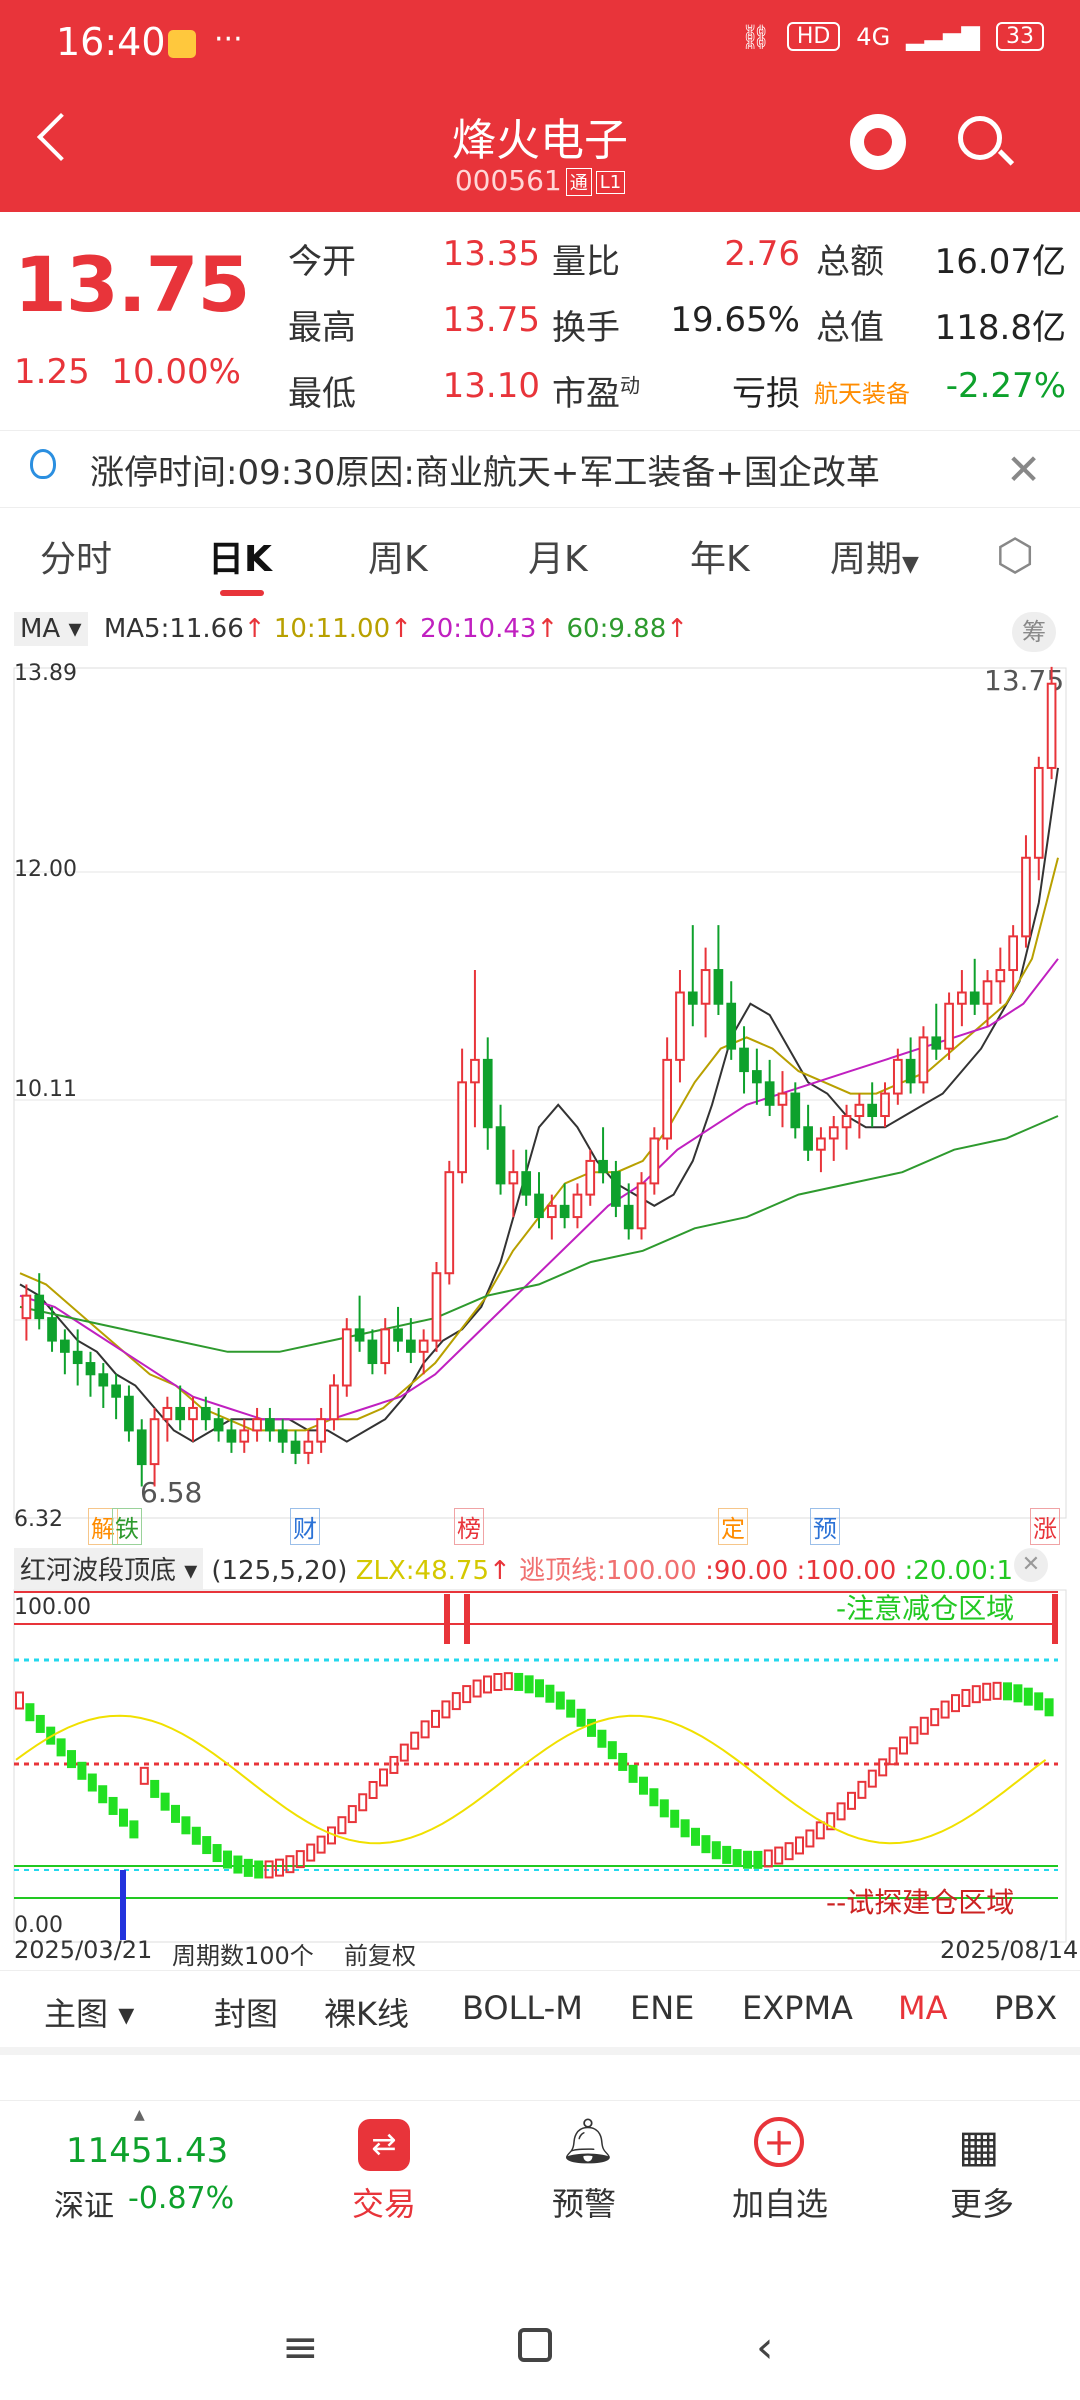  I want to click on main-indicator-label: MA, so click(40, 629).